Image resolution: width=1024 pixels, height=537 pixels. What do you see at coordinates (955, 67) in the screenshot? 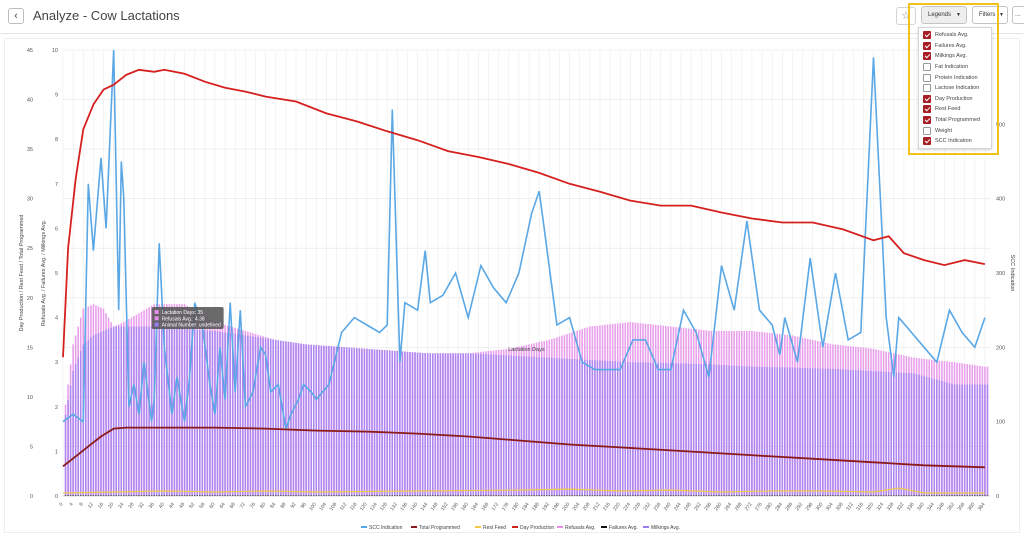
I see `legend-option: Fat Indication` at bounding box center [955, 67].